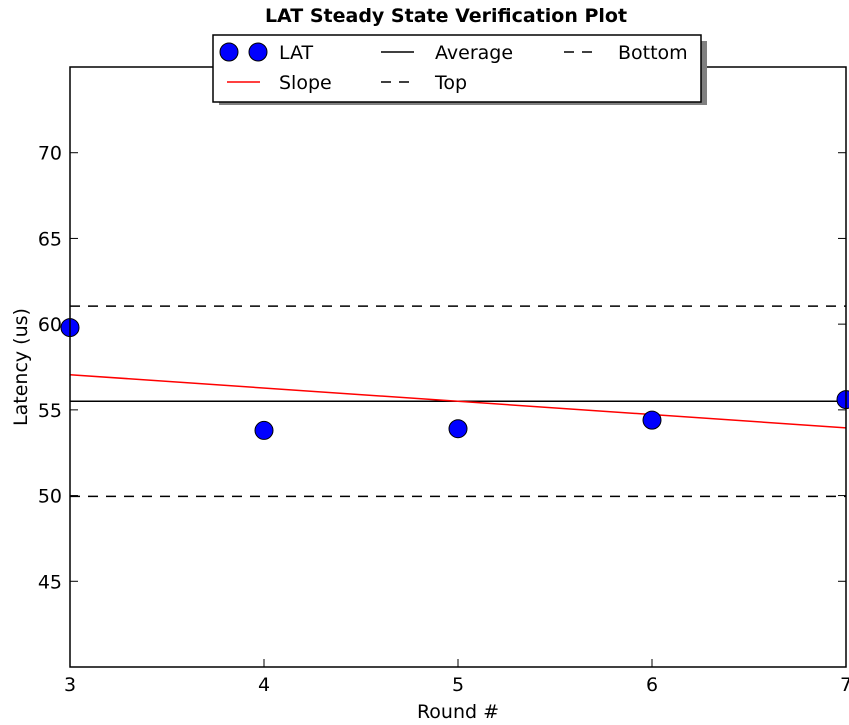 The image size is (849, 725). What do you see at coordinates (458, 401) in the screenshot?
I see `slope-line` at bounding box center [458, 401].